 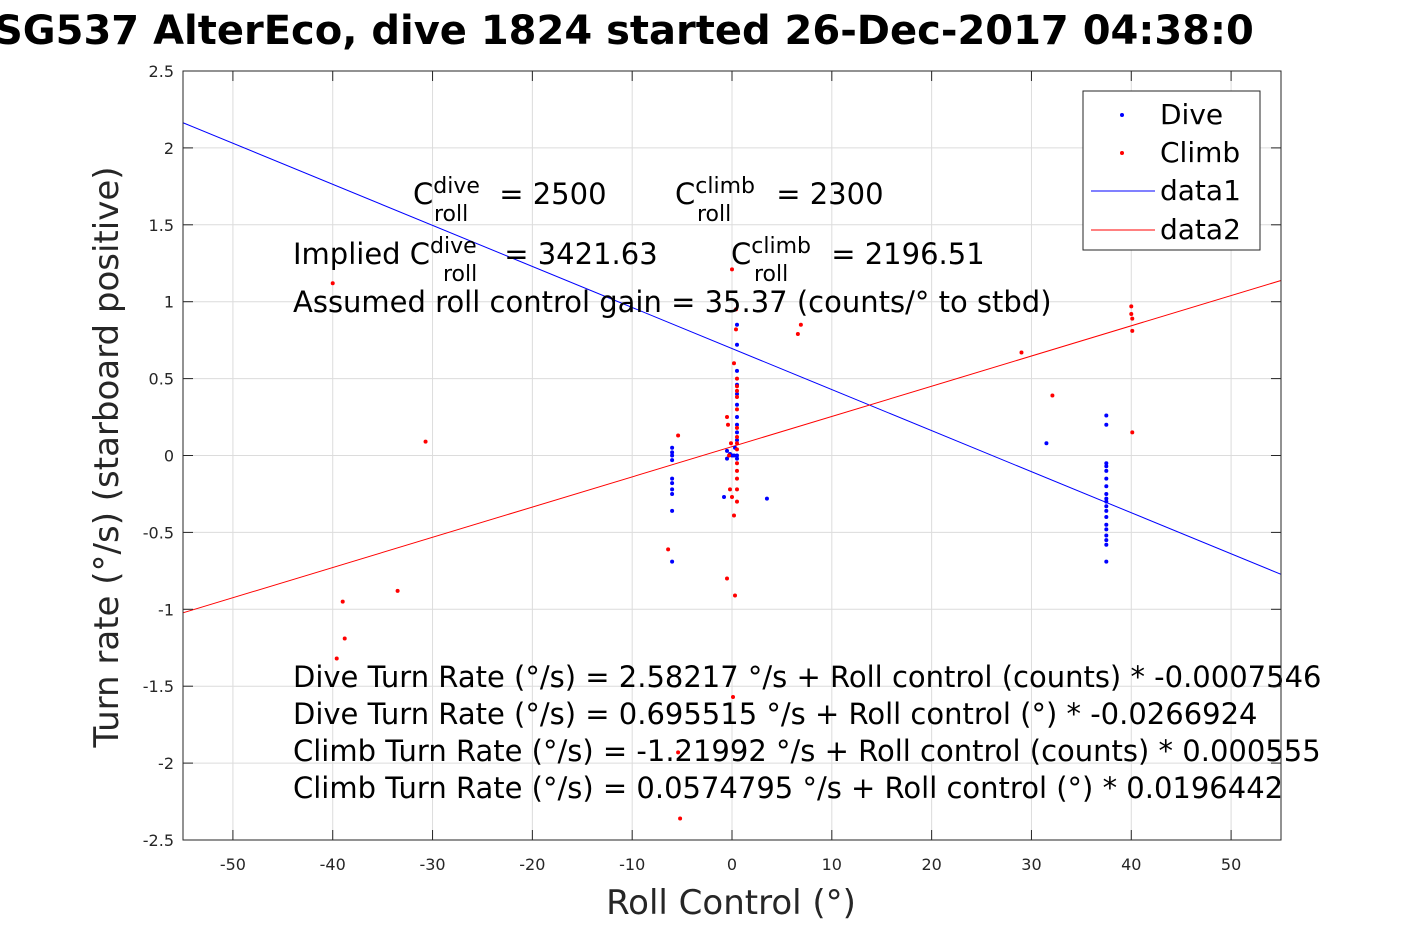 What do you see at coordinates (1191, 114) in the screenshot?
I see `legend-dive-label: Dive` at bounding box center [1191, 114].